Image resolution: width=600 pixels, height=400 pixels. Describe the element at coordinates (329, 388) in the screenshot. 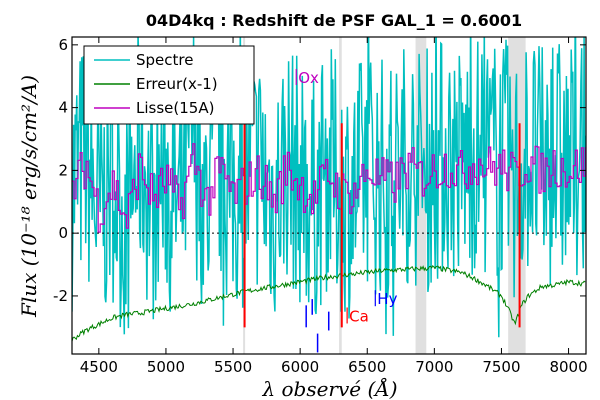

I see `x-axis-label: λ observé (Å)` at that location.